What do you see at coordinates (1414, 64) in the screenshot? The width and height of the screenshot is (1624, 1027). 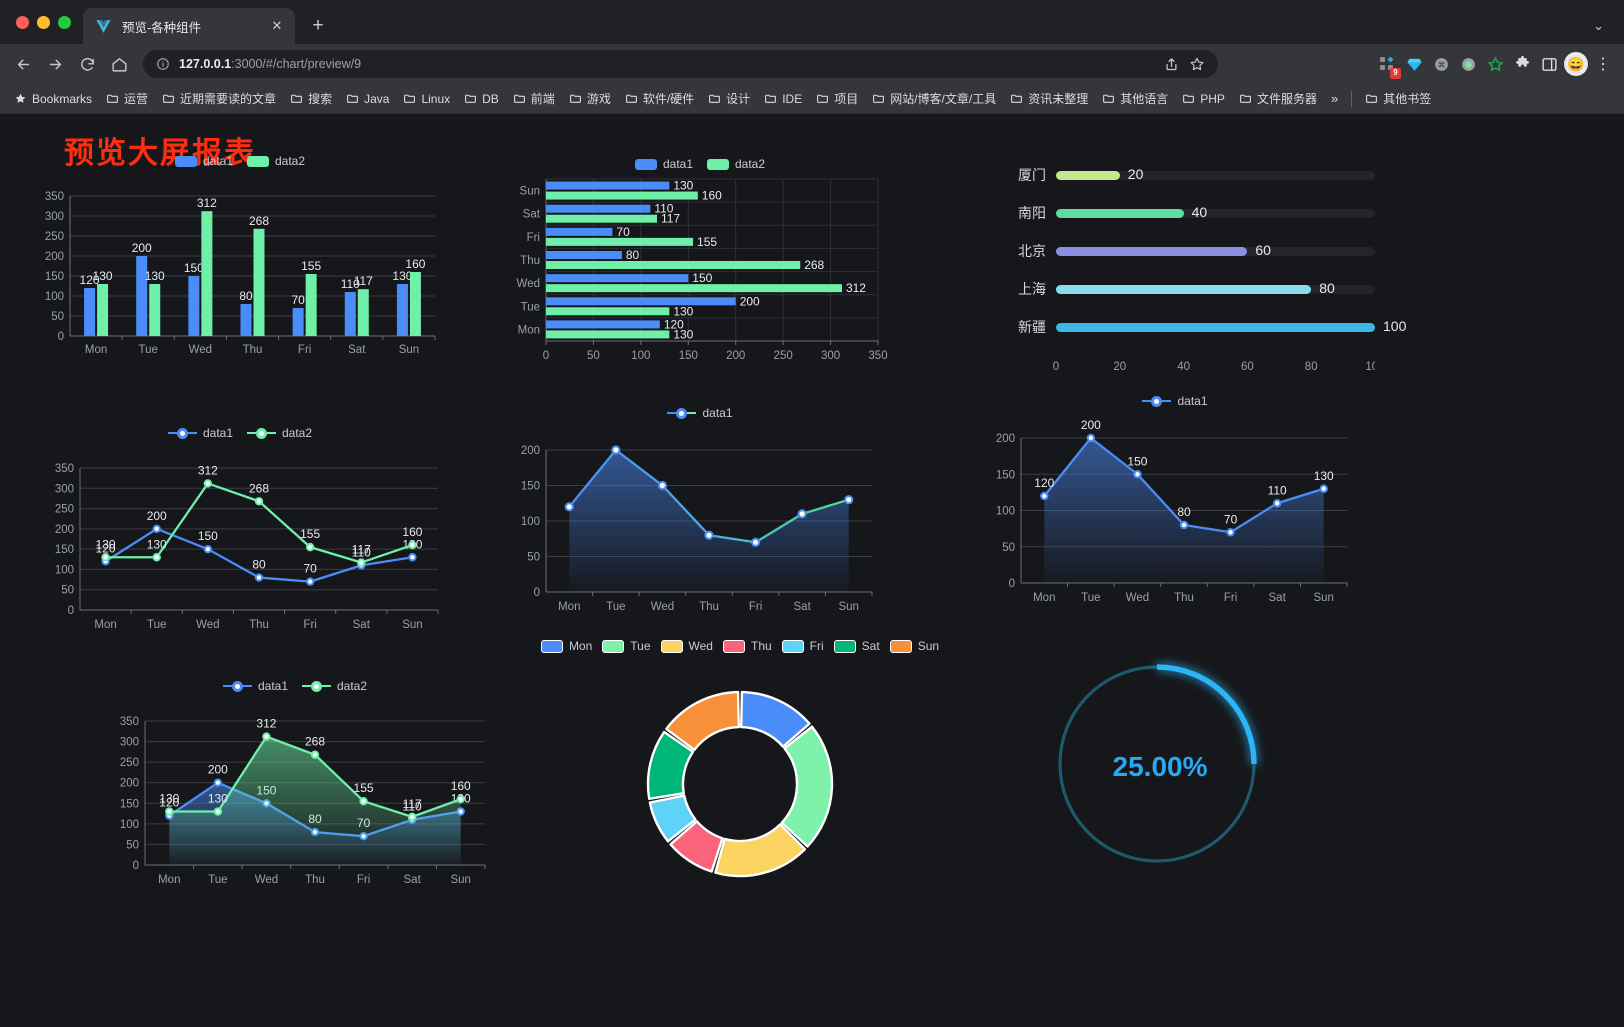 I see `diamond-extension-icon` at bounding box center [1414, 64].